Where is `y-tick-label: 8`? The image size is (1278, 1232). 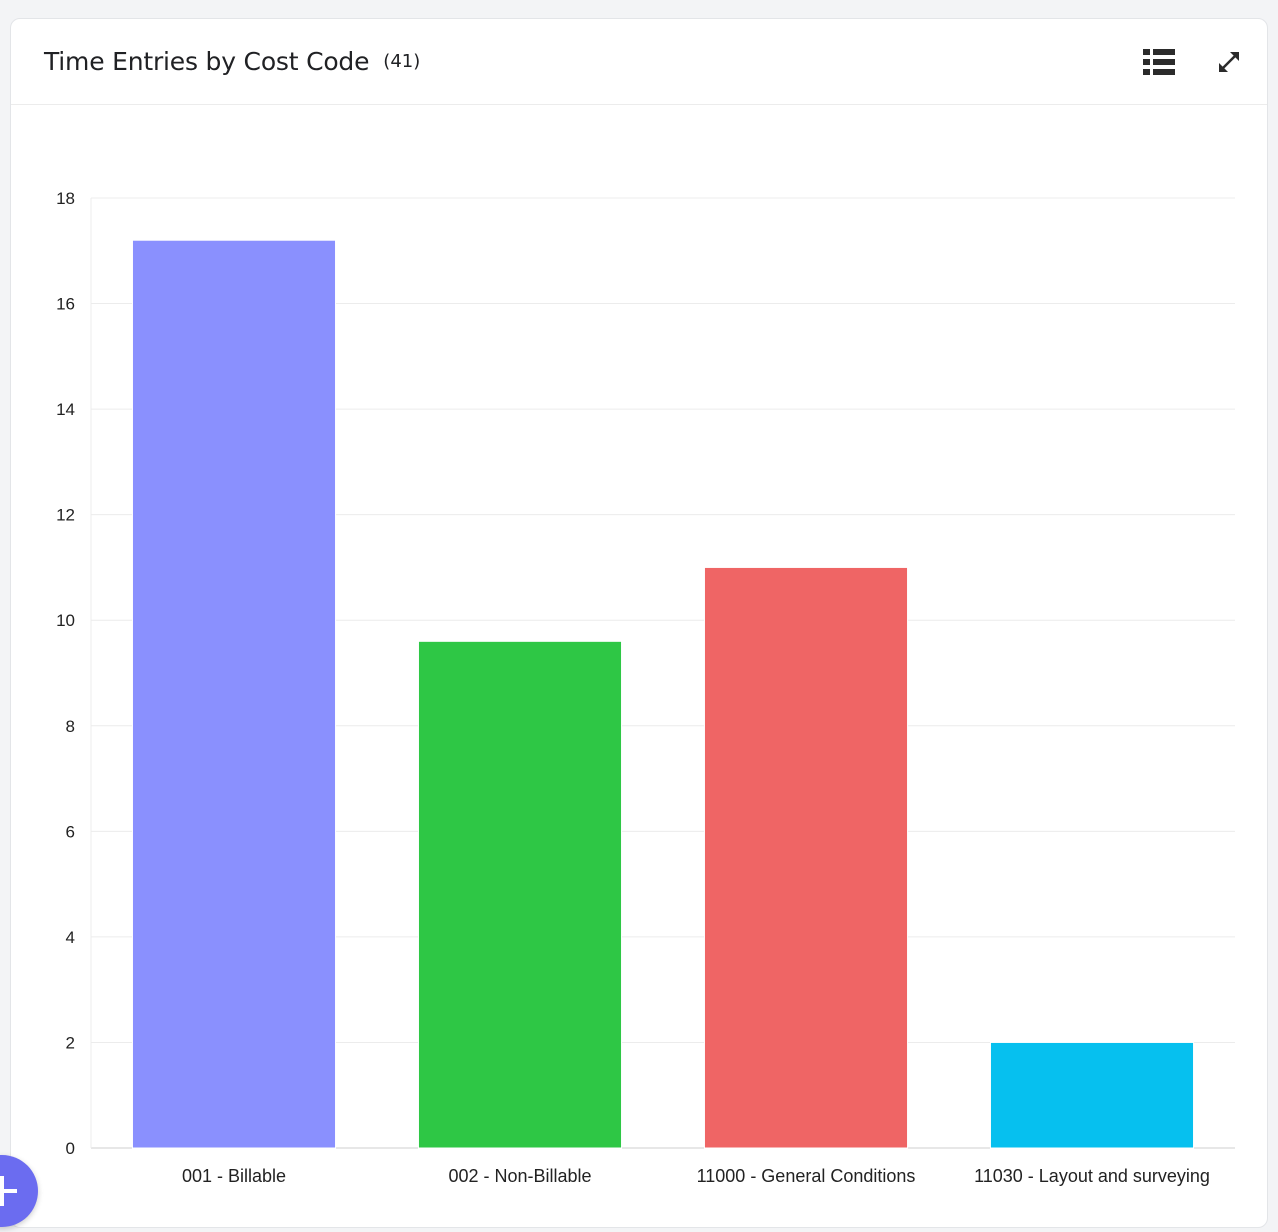 y-tick-label: 8 is located at coordinates (70, 726).